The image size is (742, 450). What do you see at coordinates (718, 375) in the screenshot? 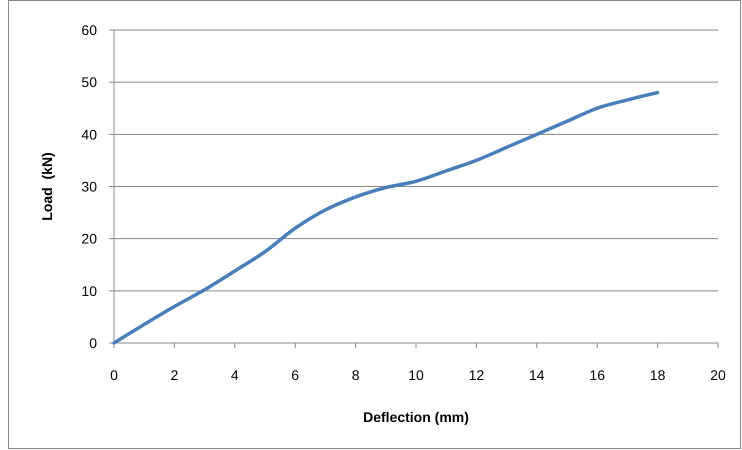
I see `x-tick-label: 20` at bounding box center [718, 375].